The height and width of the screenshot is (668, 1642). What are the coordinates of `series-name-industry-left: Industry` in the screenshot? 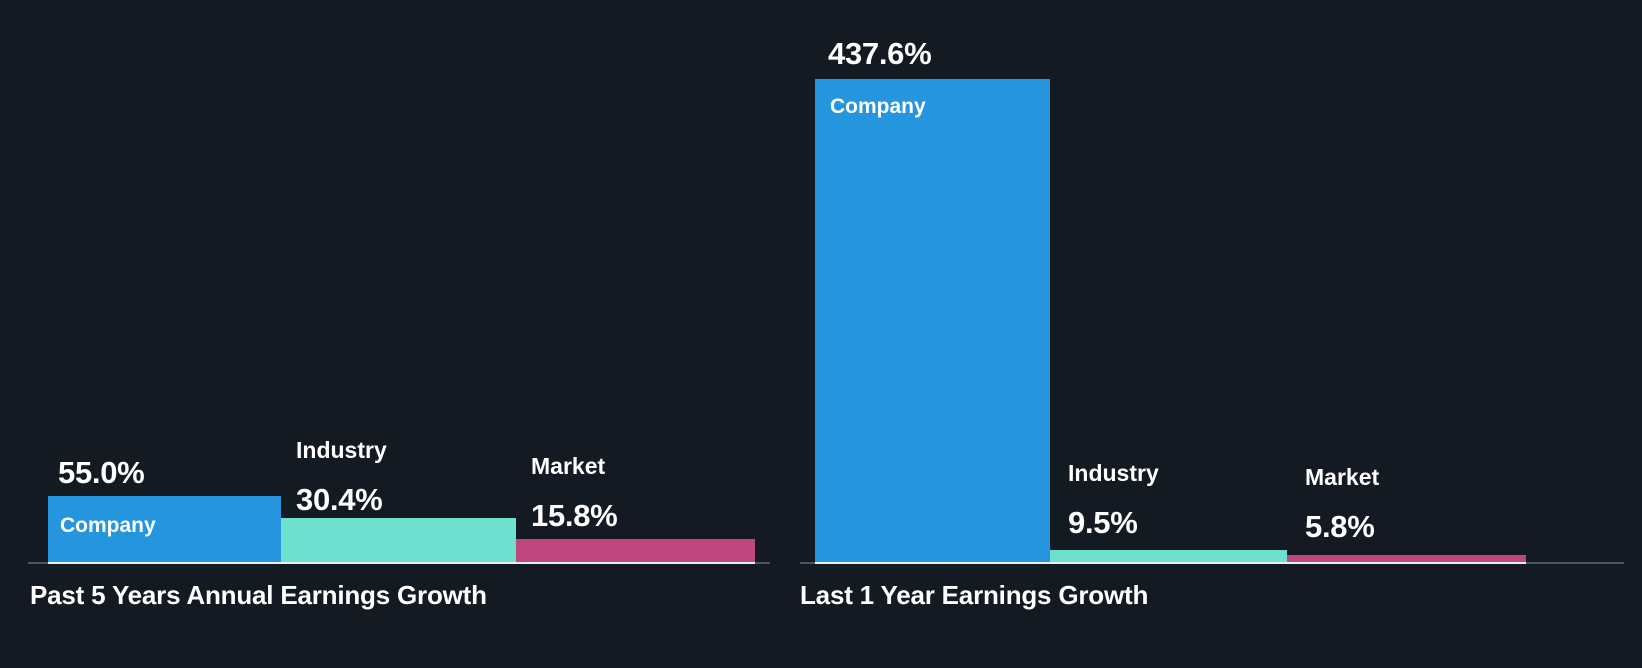 It's located at (341, 450).